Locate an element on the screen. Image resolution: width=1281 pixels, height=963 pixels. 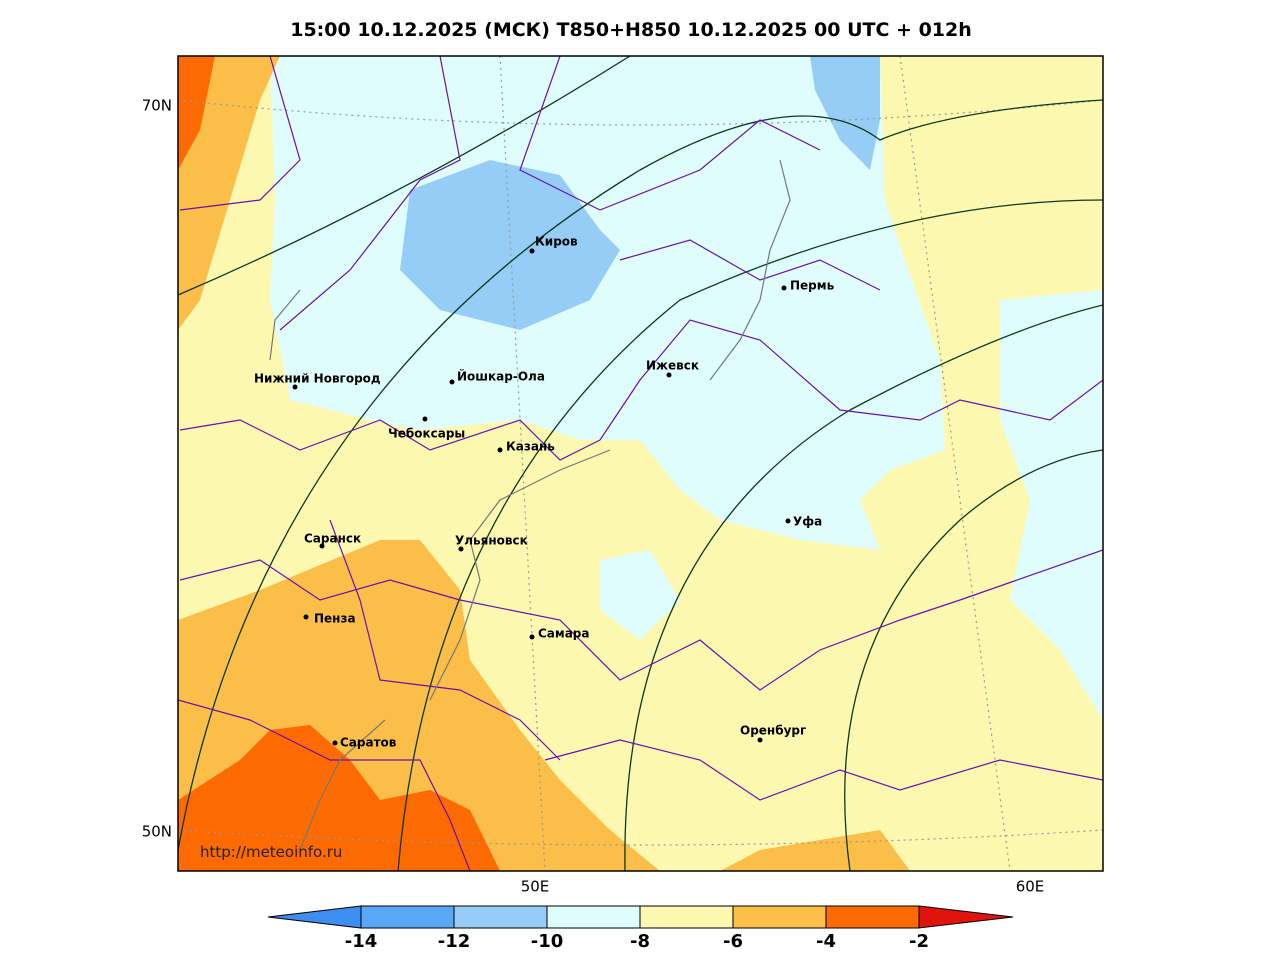
city-label: Саратов is located at coordinates (368, 743).